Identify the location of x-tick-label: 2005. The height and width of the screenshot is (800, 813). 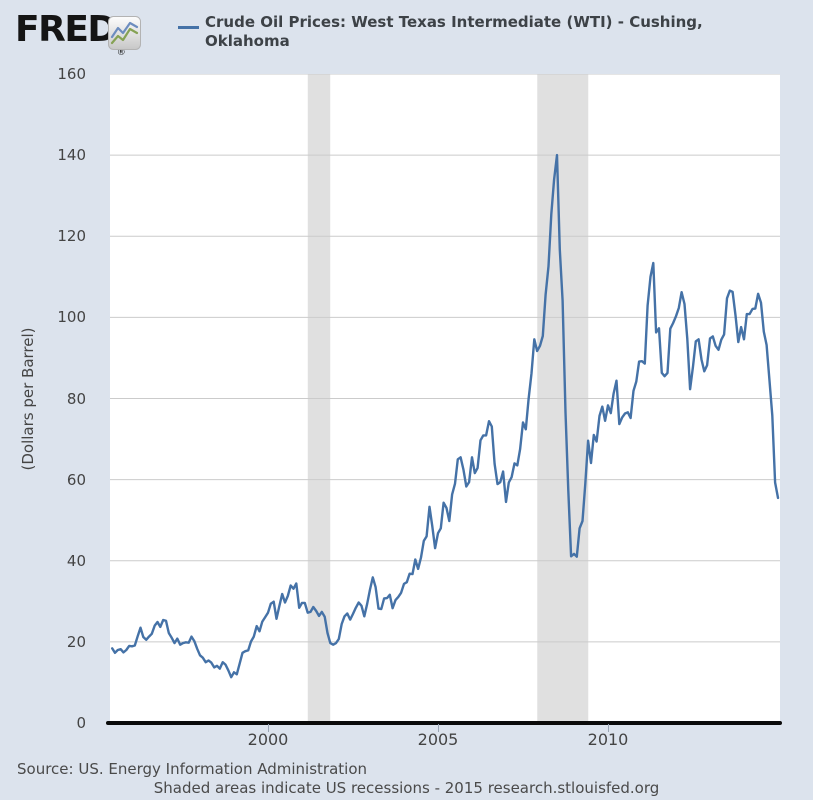
(438, 739).